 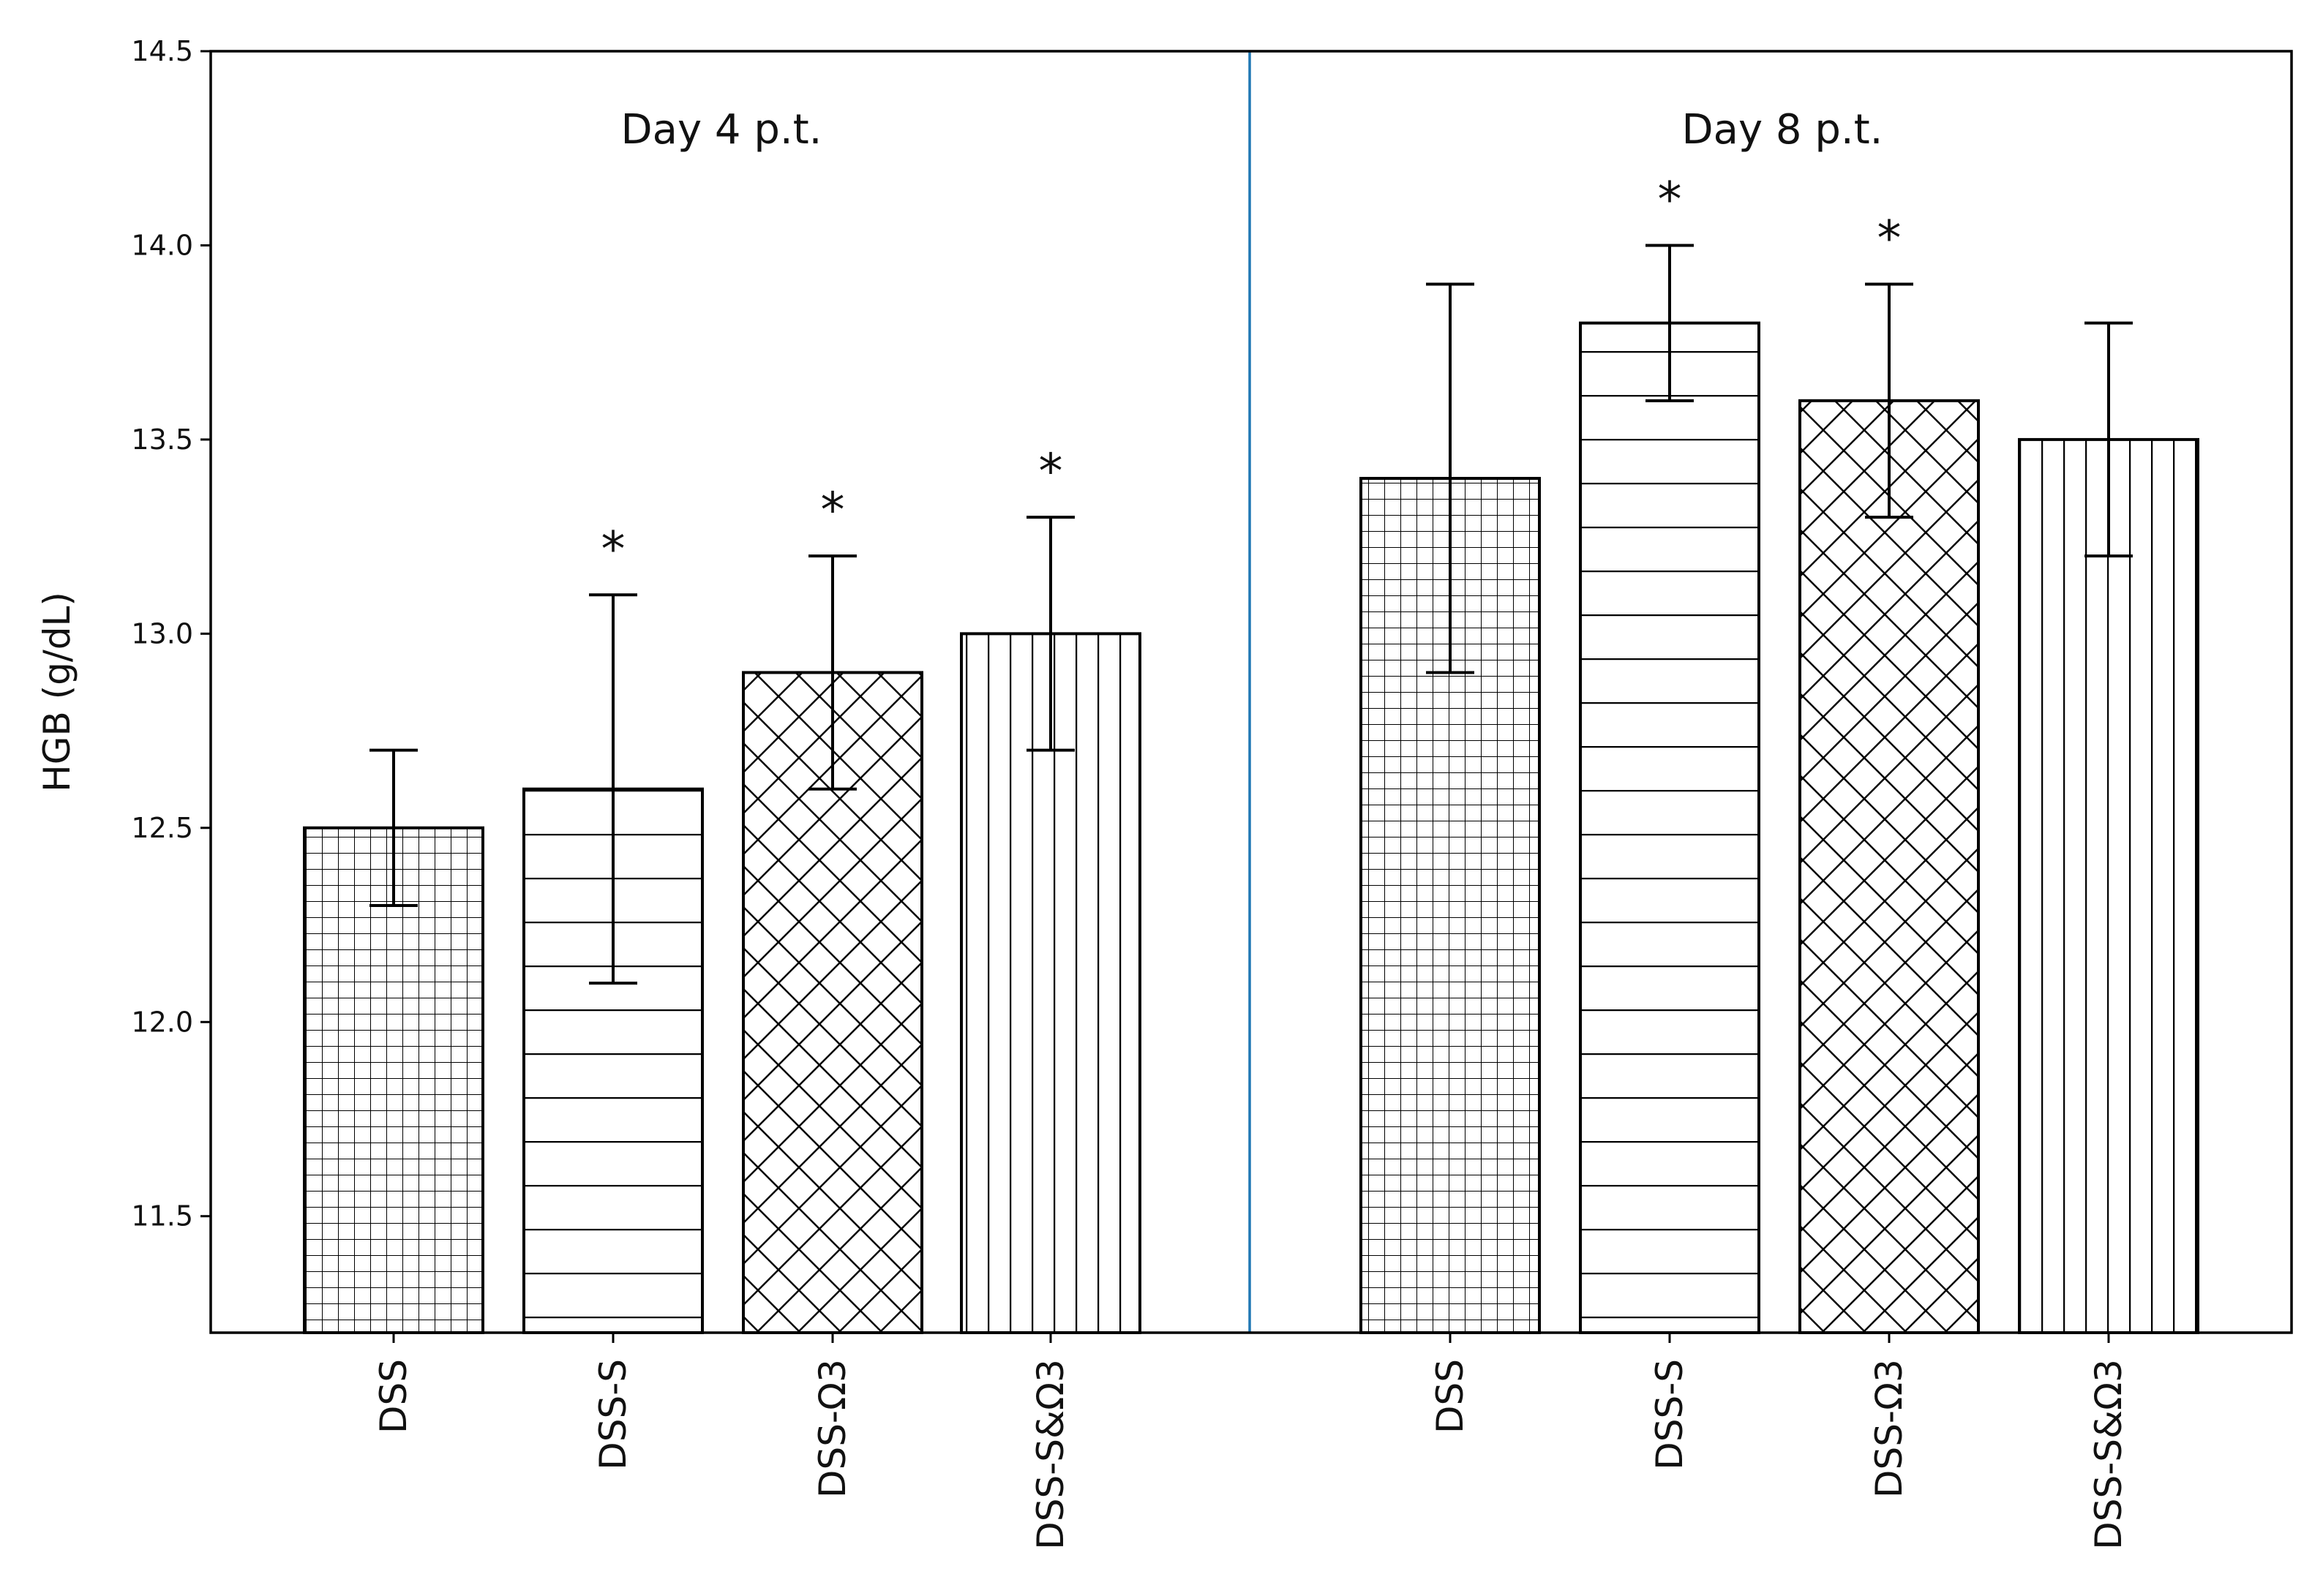 What do you see at coordinates (721, 130) in the screenshot?
I see `group-title: Day 4 p.t.` at bounding box center [721, 130].